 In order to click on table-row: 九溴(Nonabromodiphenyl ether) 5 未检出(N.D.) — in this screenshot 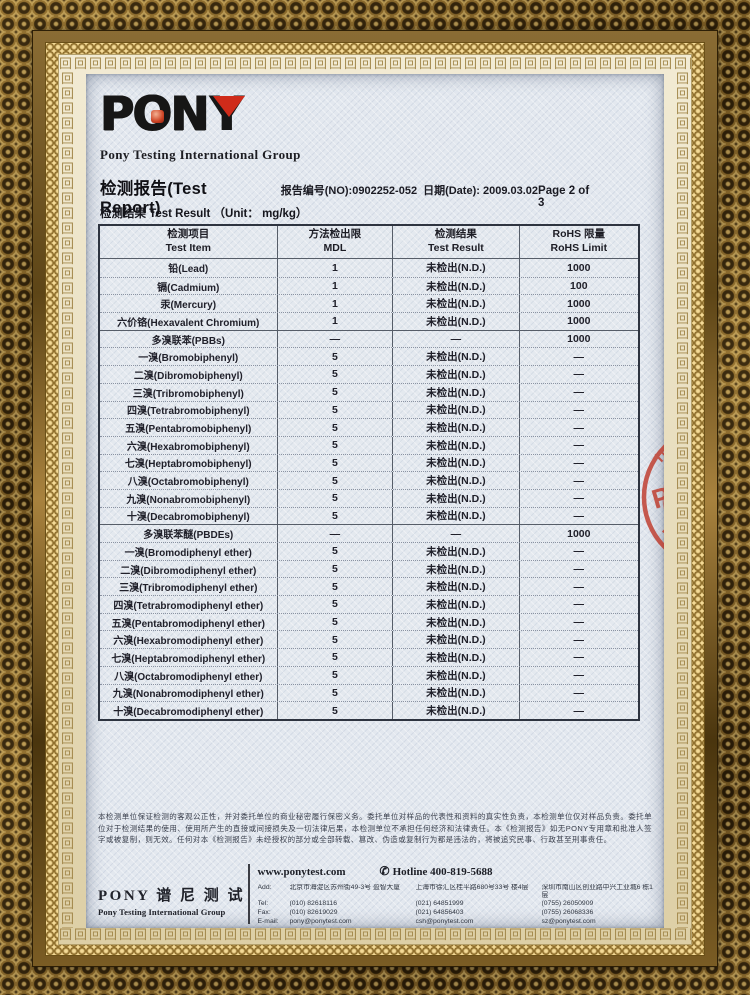, I will do `click(369, 692)`.